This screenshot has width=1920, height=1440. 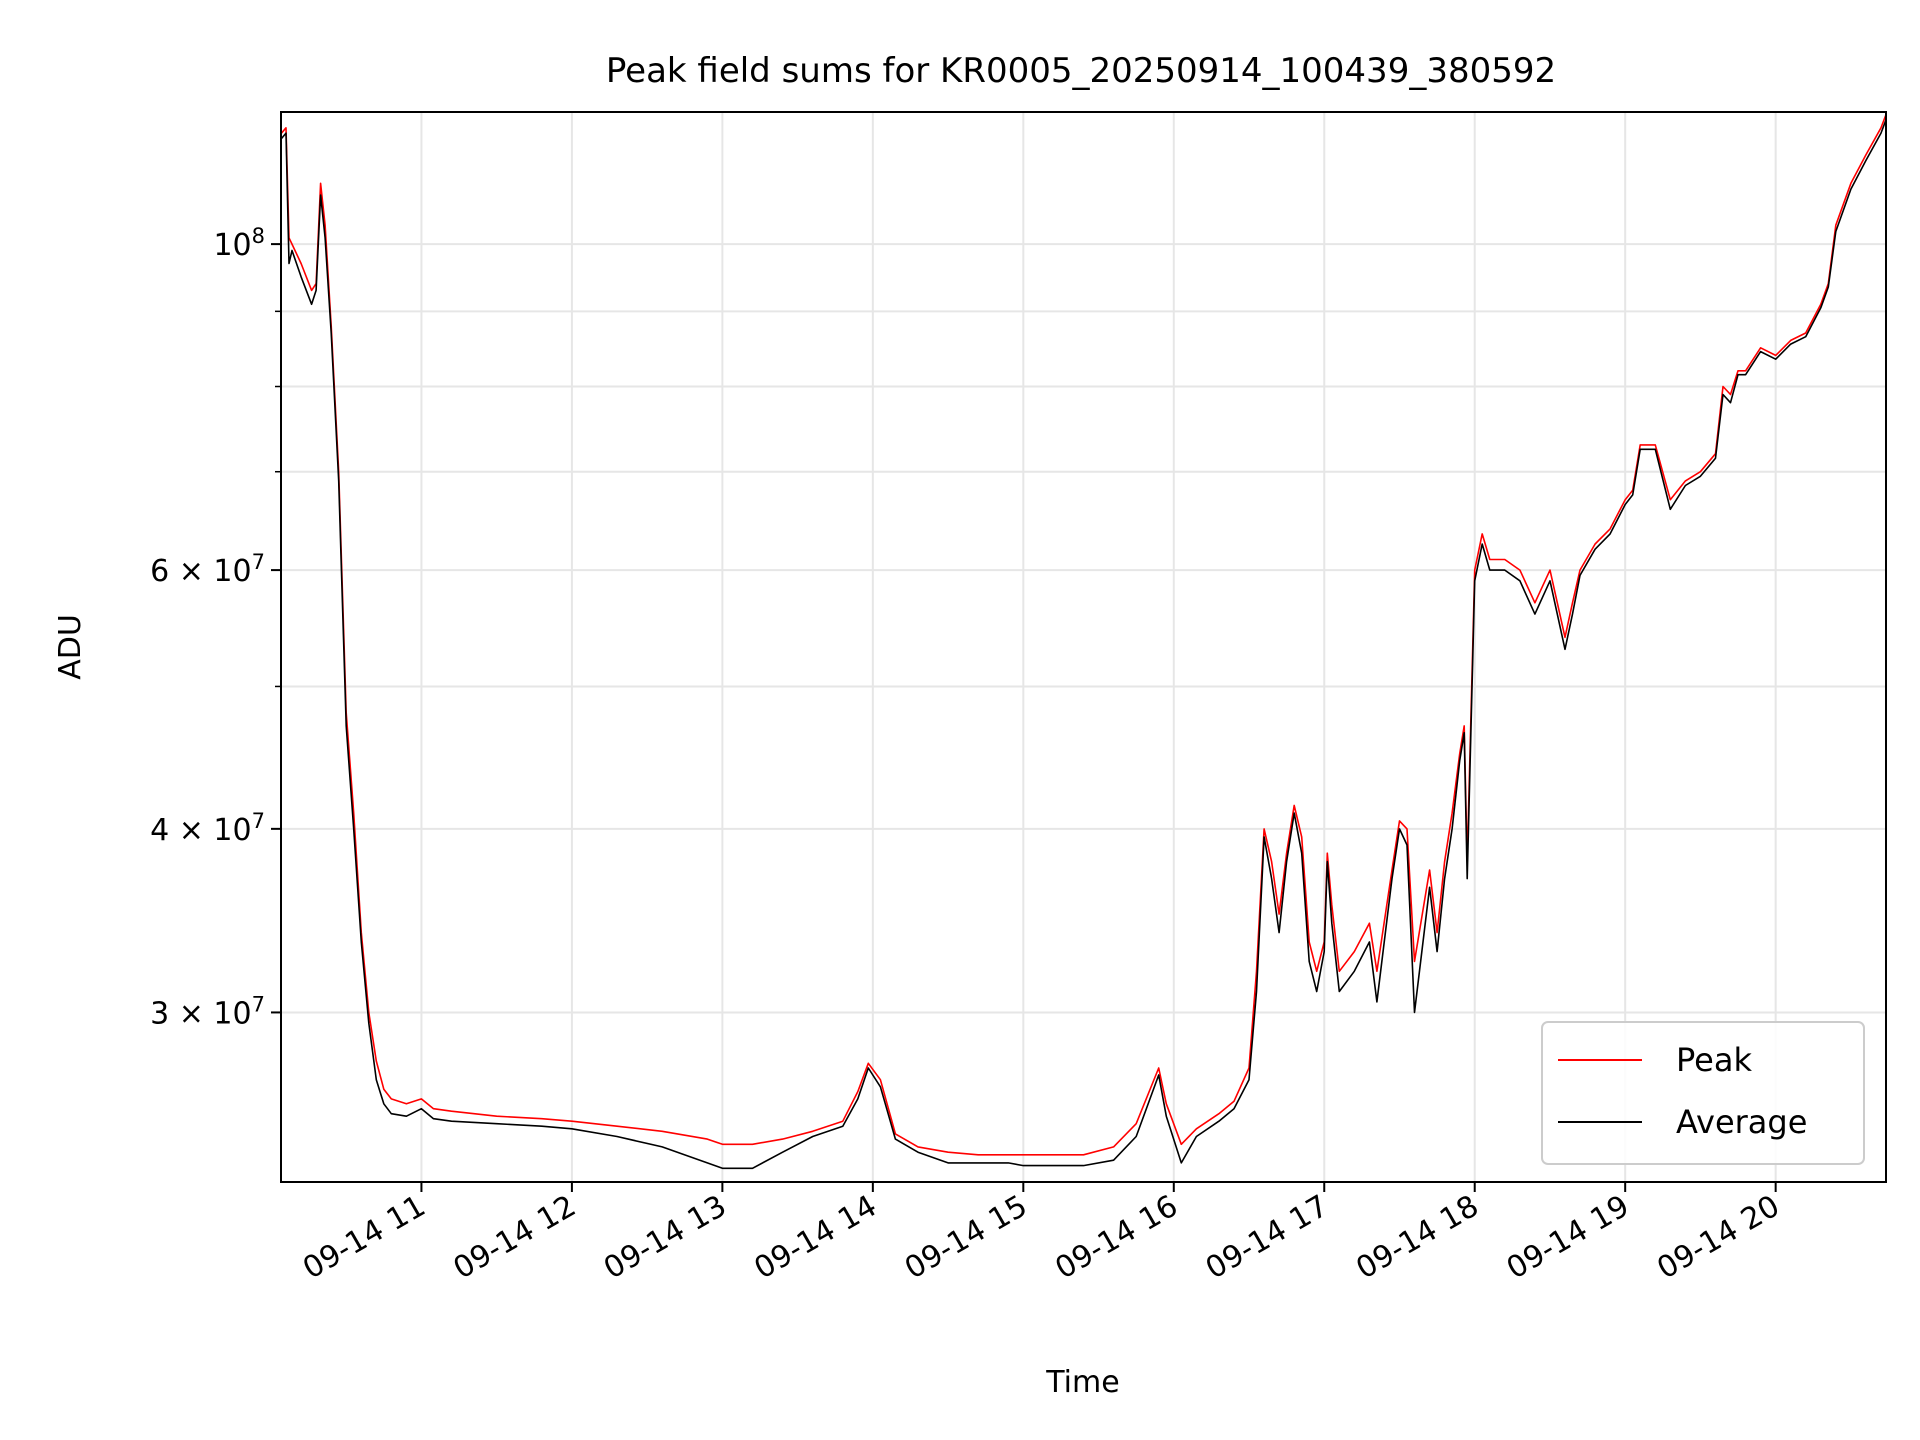 I want to click on legend-box, so click(x=1703, y=1093).